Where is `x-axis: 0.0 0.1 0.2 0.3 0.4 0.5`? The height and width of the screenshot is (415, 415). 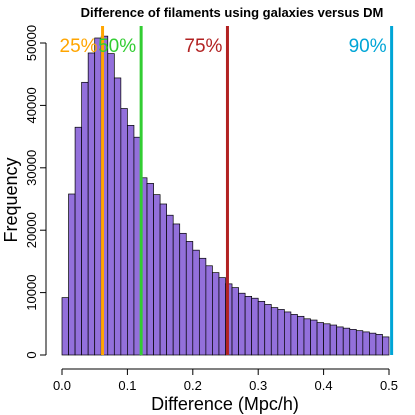
x-axis: 0.0 0.1 0.2 0.3 0.4 0.5 is located at coordinates (225, 380).